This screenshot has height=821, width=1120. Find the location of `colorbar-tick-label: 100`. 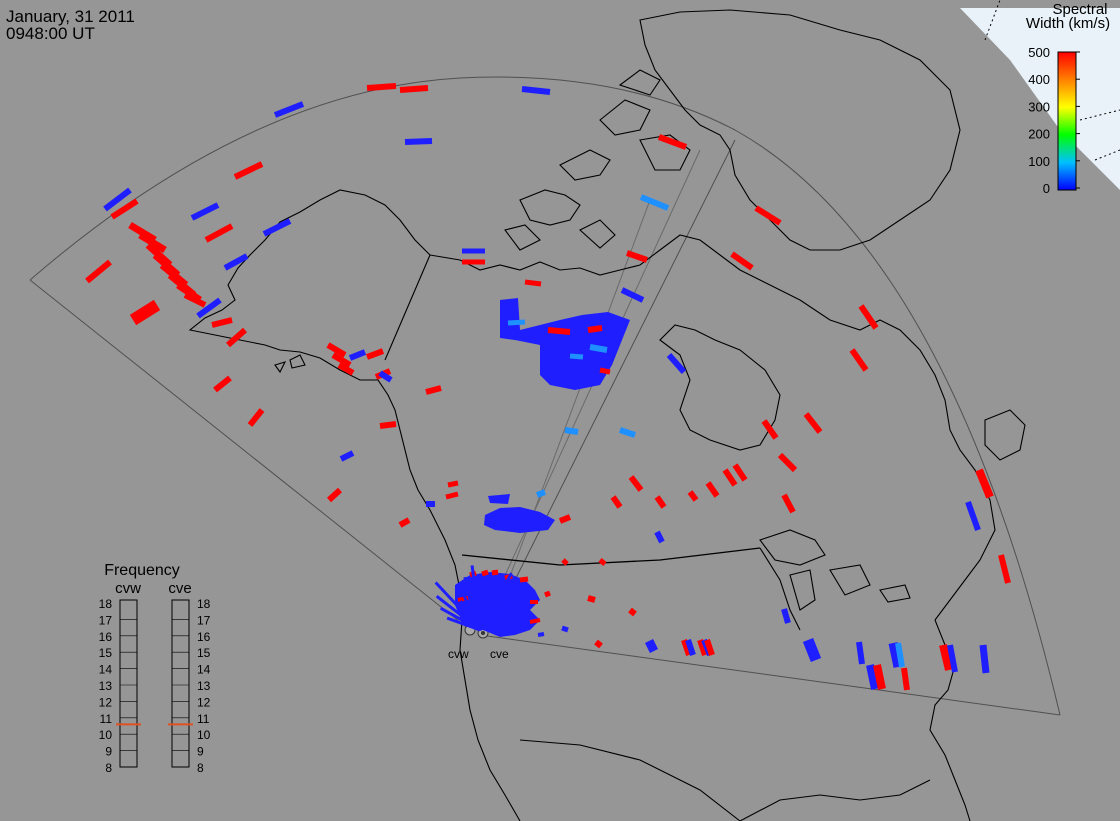

colorbar-tick-label: 100 is located at coordinates (1039, 161).